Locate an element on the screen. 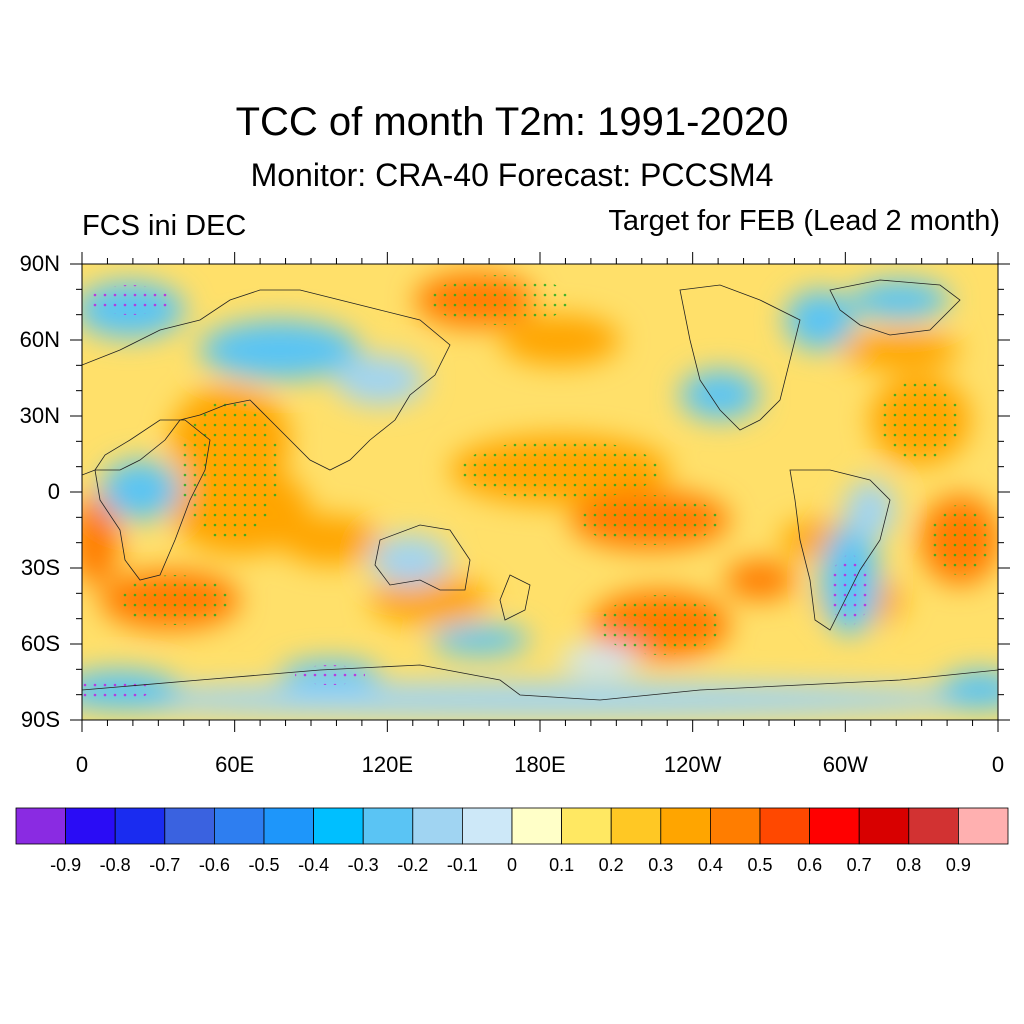  colorbar-label: 0.6 is located at coordinates (810, 865).